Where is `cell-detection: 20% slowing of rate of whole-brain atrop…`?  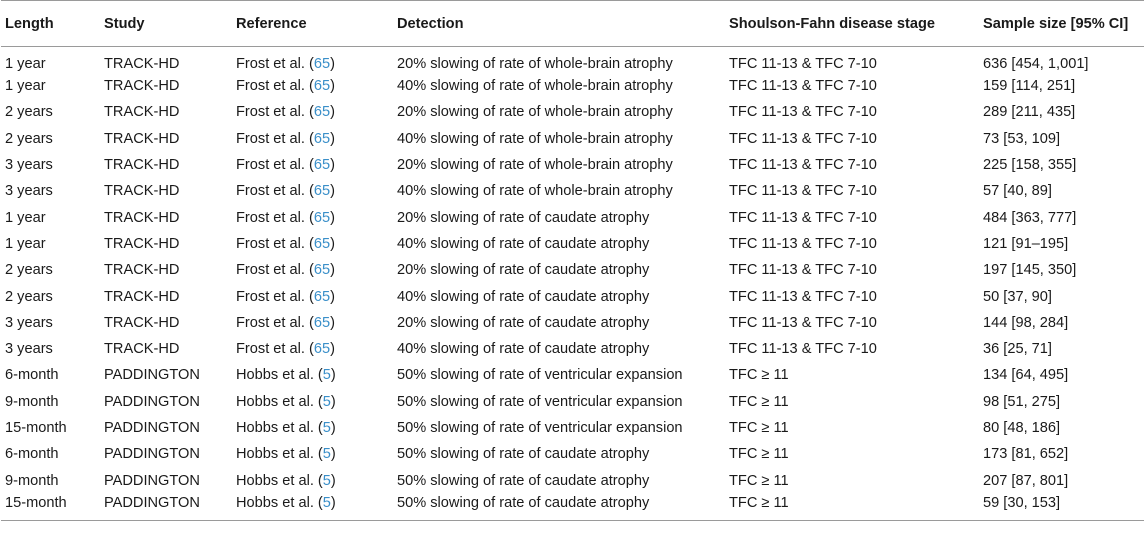 cell-detection: 20% slowing of rate of whole-brain atrop… is located at coordinates (535, 112).